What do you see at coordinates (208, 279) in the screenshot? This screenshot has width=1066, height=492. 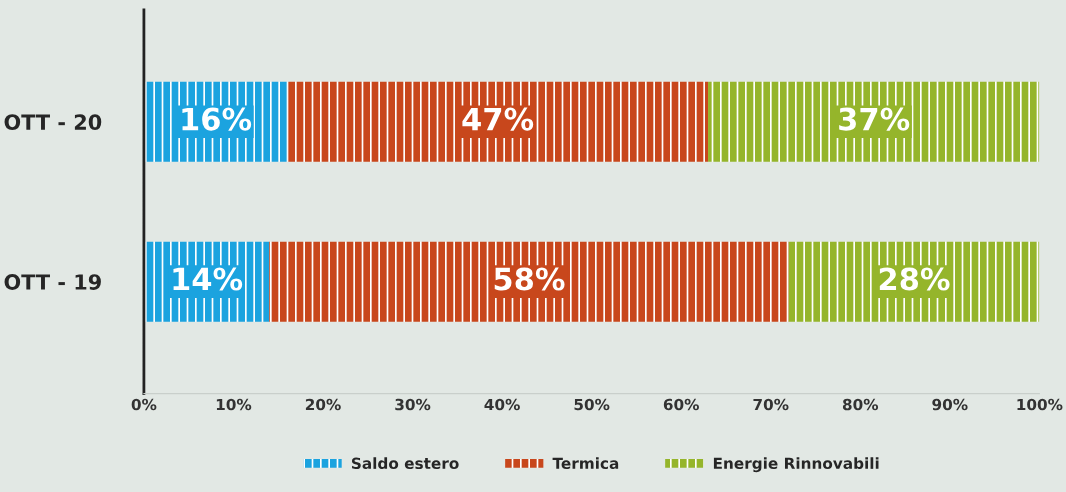 I see `data-label: 14%` at bounding box center [208, 279].